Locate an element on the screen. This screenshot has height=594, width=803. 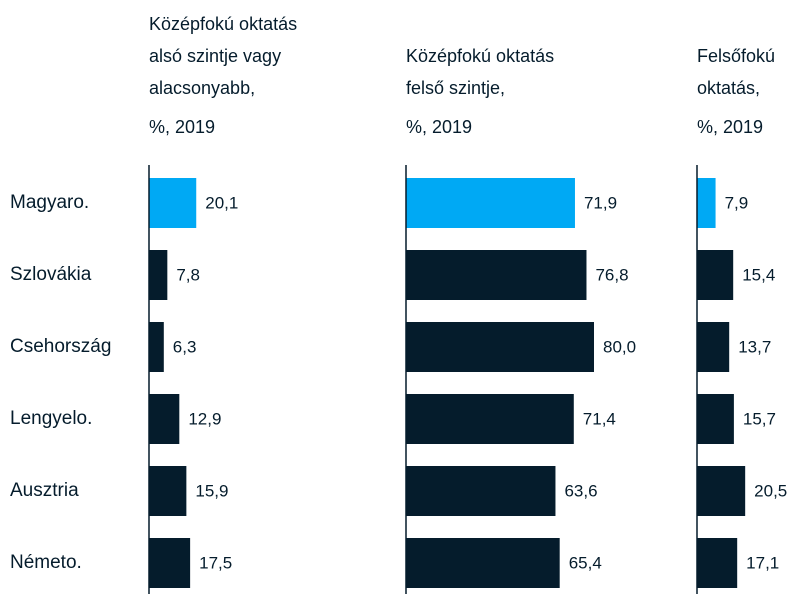
value-label: 76,8 is located at coordinates (611, 274).